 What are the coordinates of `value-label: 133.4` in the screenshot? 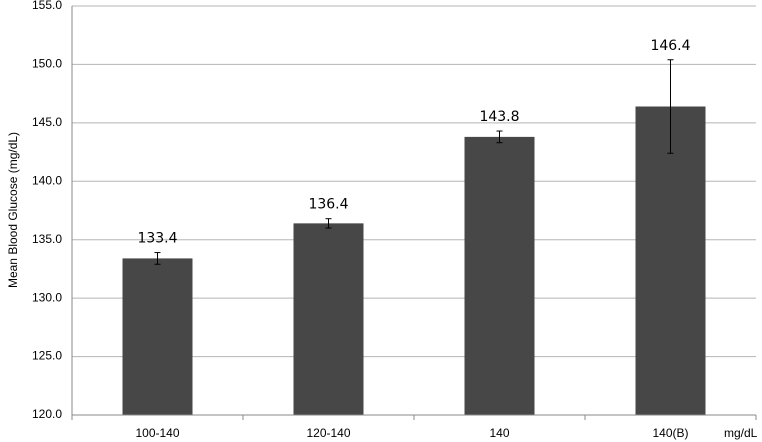 It's located at (157, 239).